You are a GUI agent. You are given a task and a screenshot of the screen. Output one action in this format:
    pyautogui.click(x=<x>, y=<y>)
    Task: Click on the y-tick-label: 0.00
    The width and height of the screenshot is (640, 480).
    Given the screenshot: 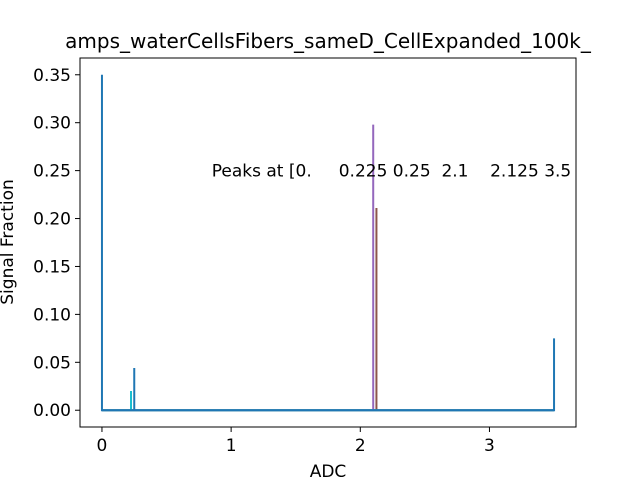 What is the action you would take?
    pyautogui.click(x=52, y=411)
    